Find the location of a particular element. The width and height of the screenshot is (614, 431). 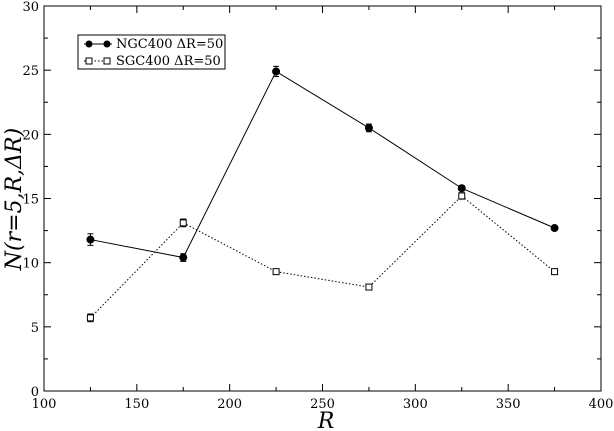

x-tick-label: 250 is located at coordinates (322, 404).